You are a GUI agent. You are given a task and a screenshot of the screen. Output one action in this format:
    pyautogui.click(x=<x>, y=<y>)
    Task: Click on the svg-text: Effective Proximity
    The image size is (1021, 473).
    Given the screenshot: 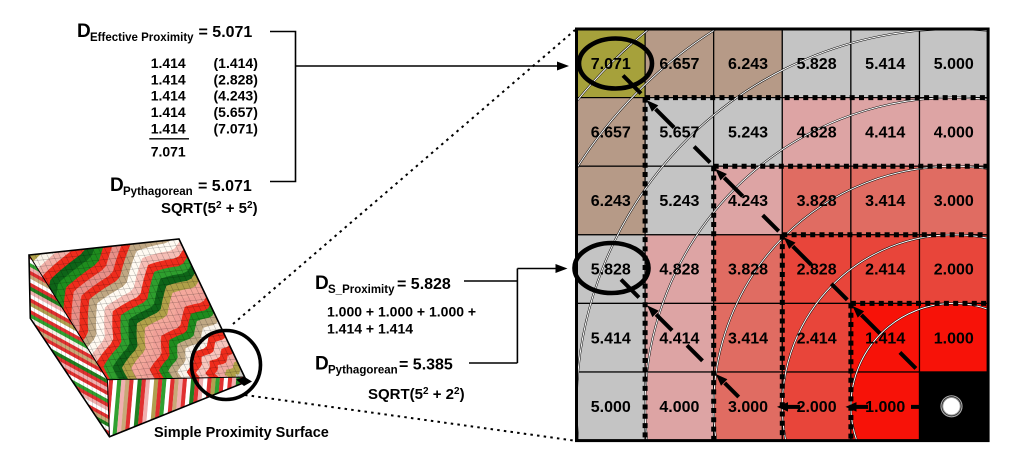 What is the action you would take?
    pyautogui.click(x=142, y=38)
    